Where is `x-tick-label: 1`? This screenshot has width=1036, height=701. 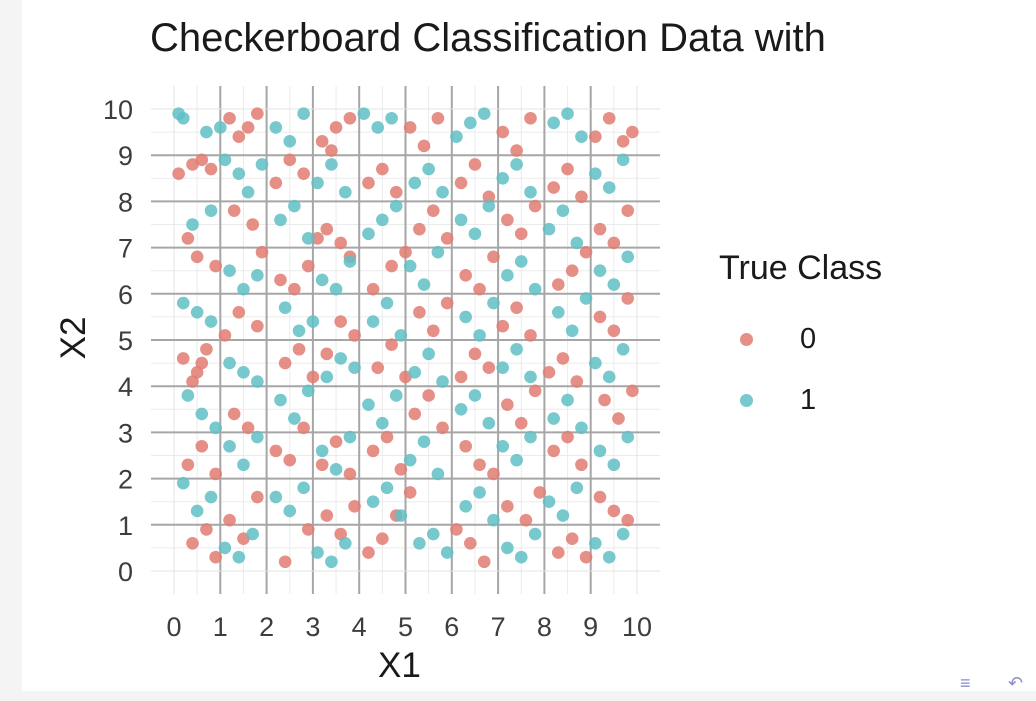
x-tick-label: 1 is located at coordinates (220, 627).